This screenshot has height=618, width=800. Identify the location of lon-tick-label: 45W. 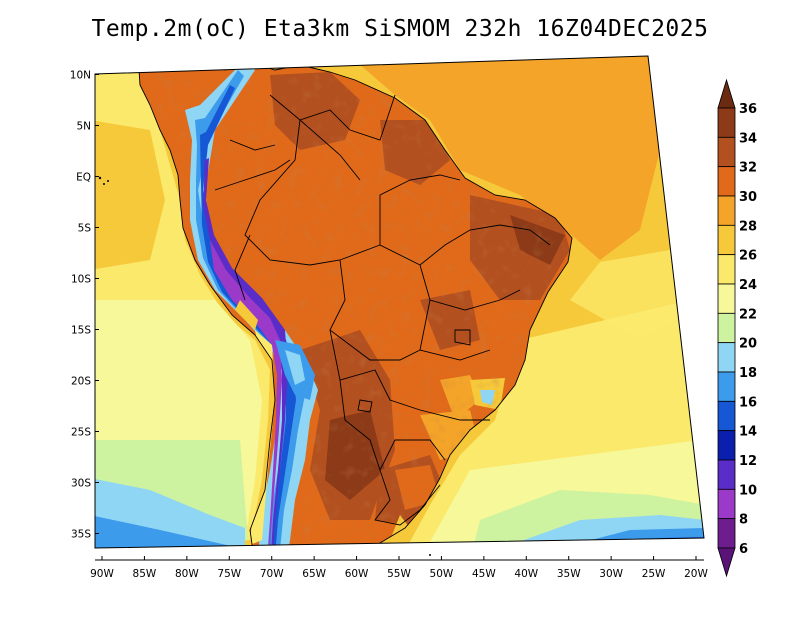
(484, 574).